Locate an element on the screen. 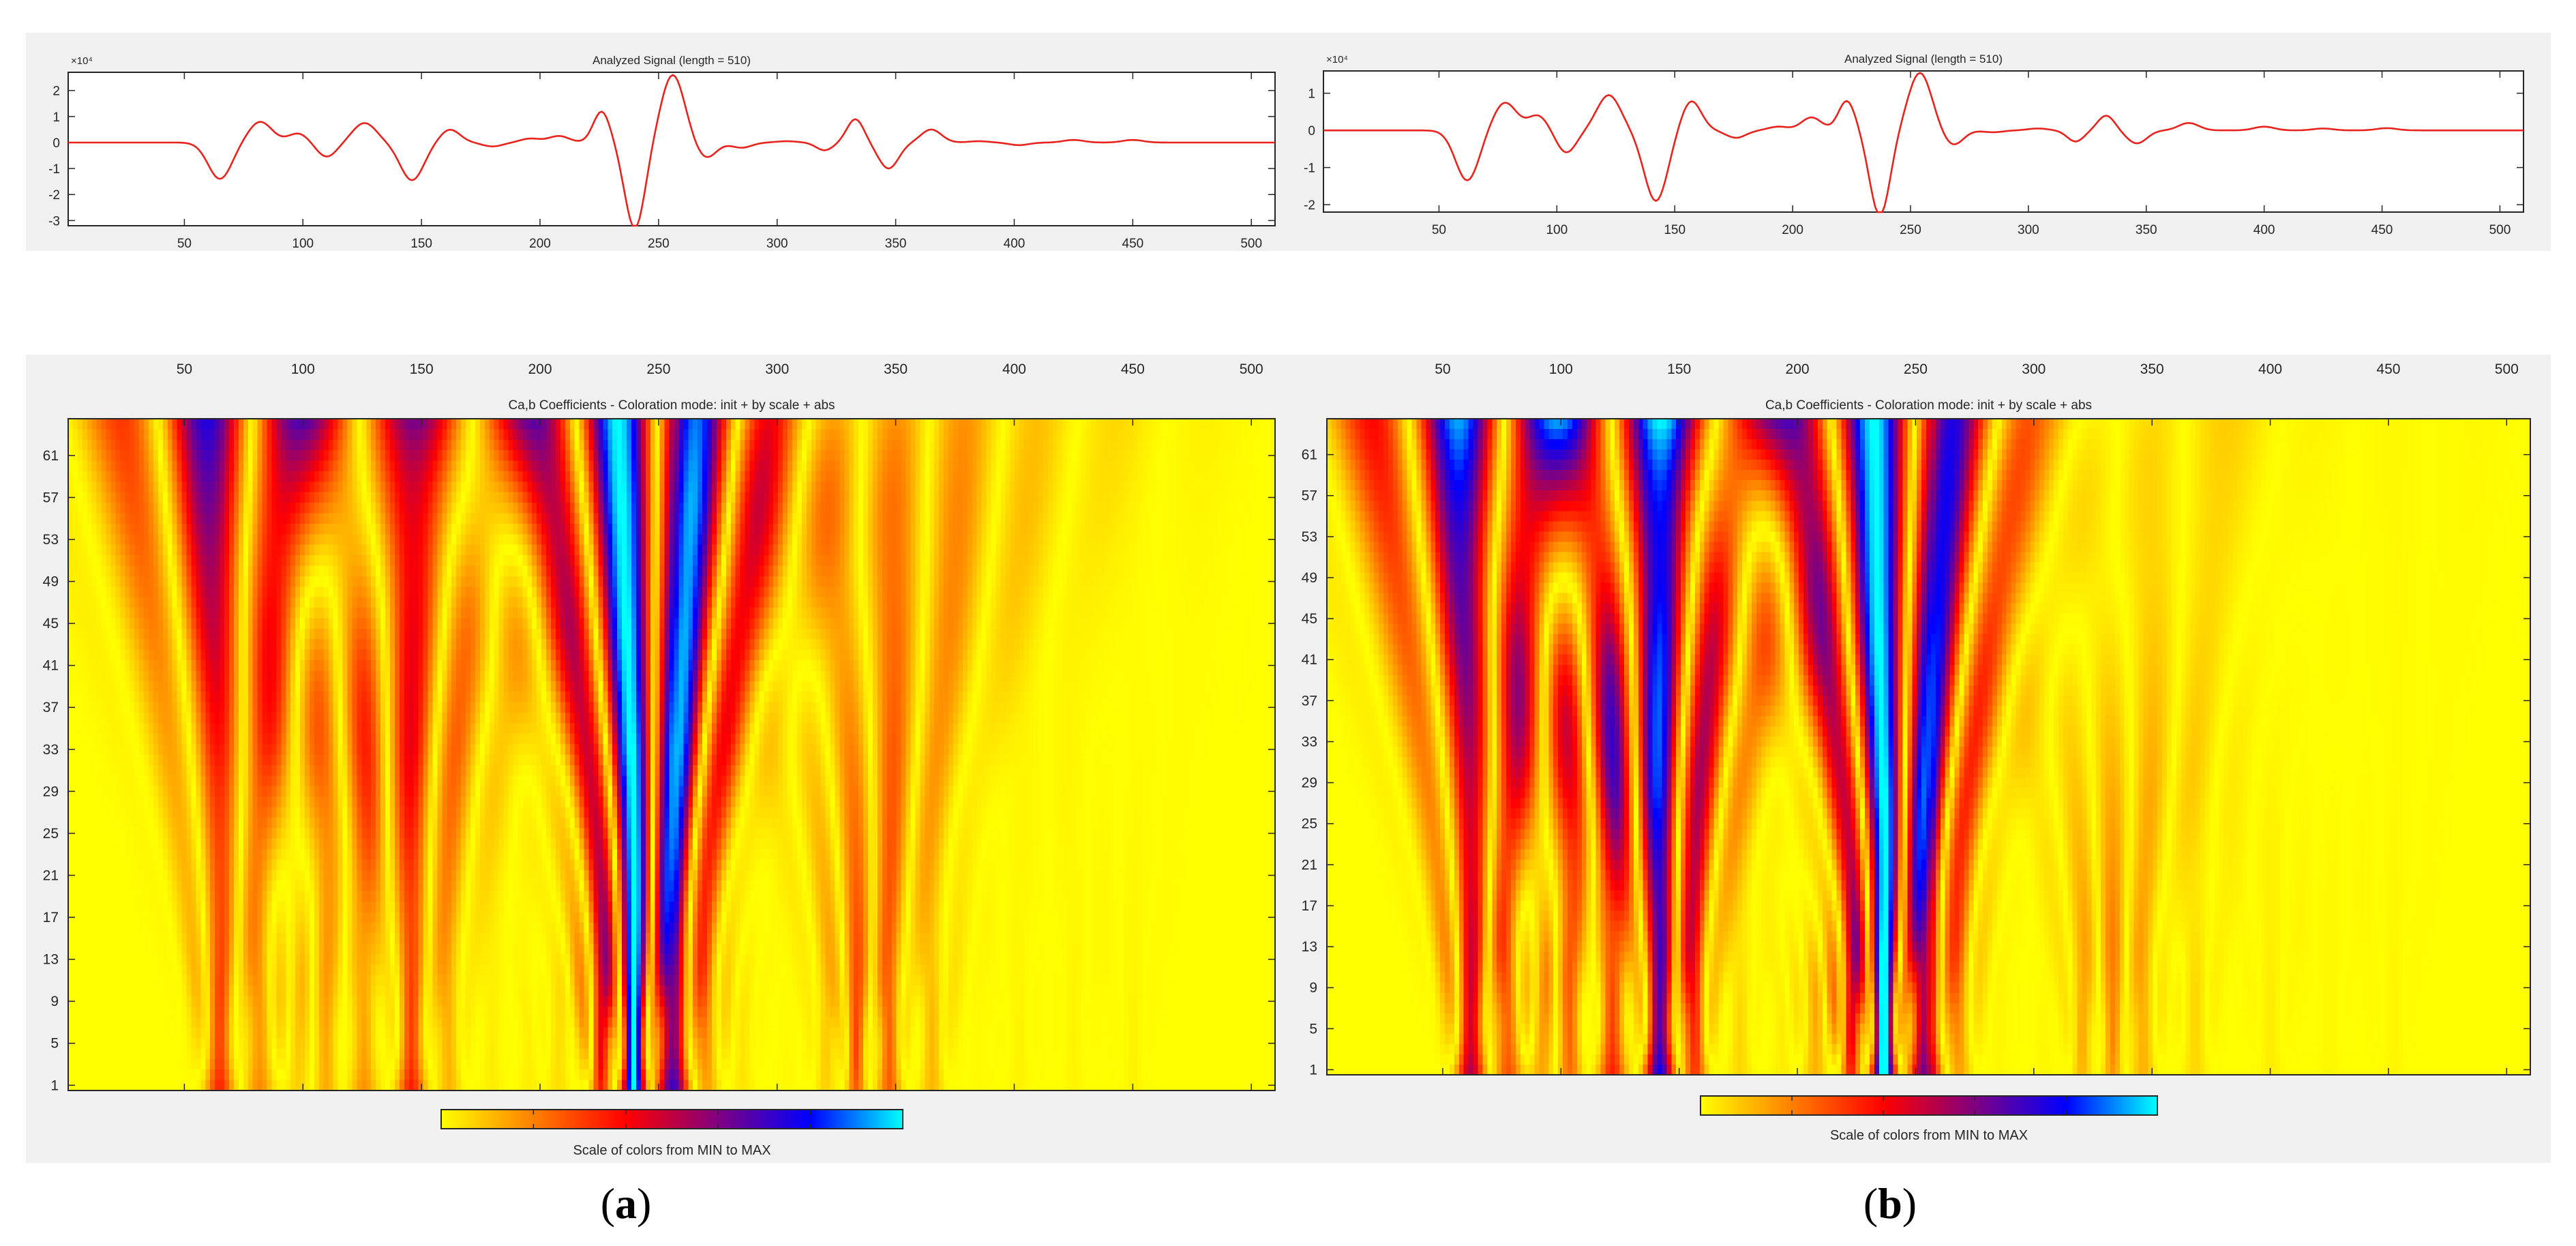  signal-ytick-label: -3 is located at coordinates (54, 221).